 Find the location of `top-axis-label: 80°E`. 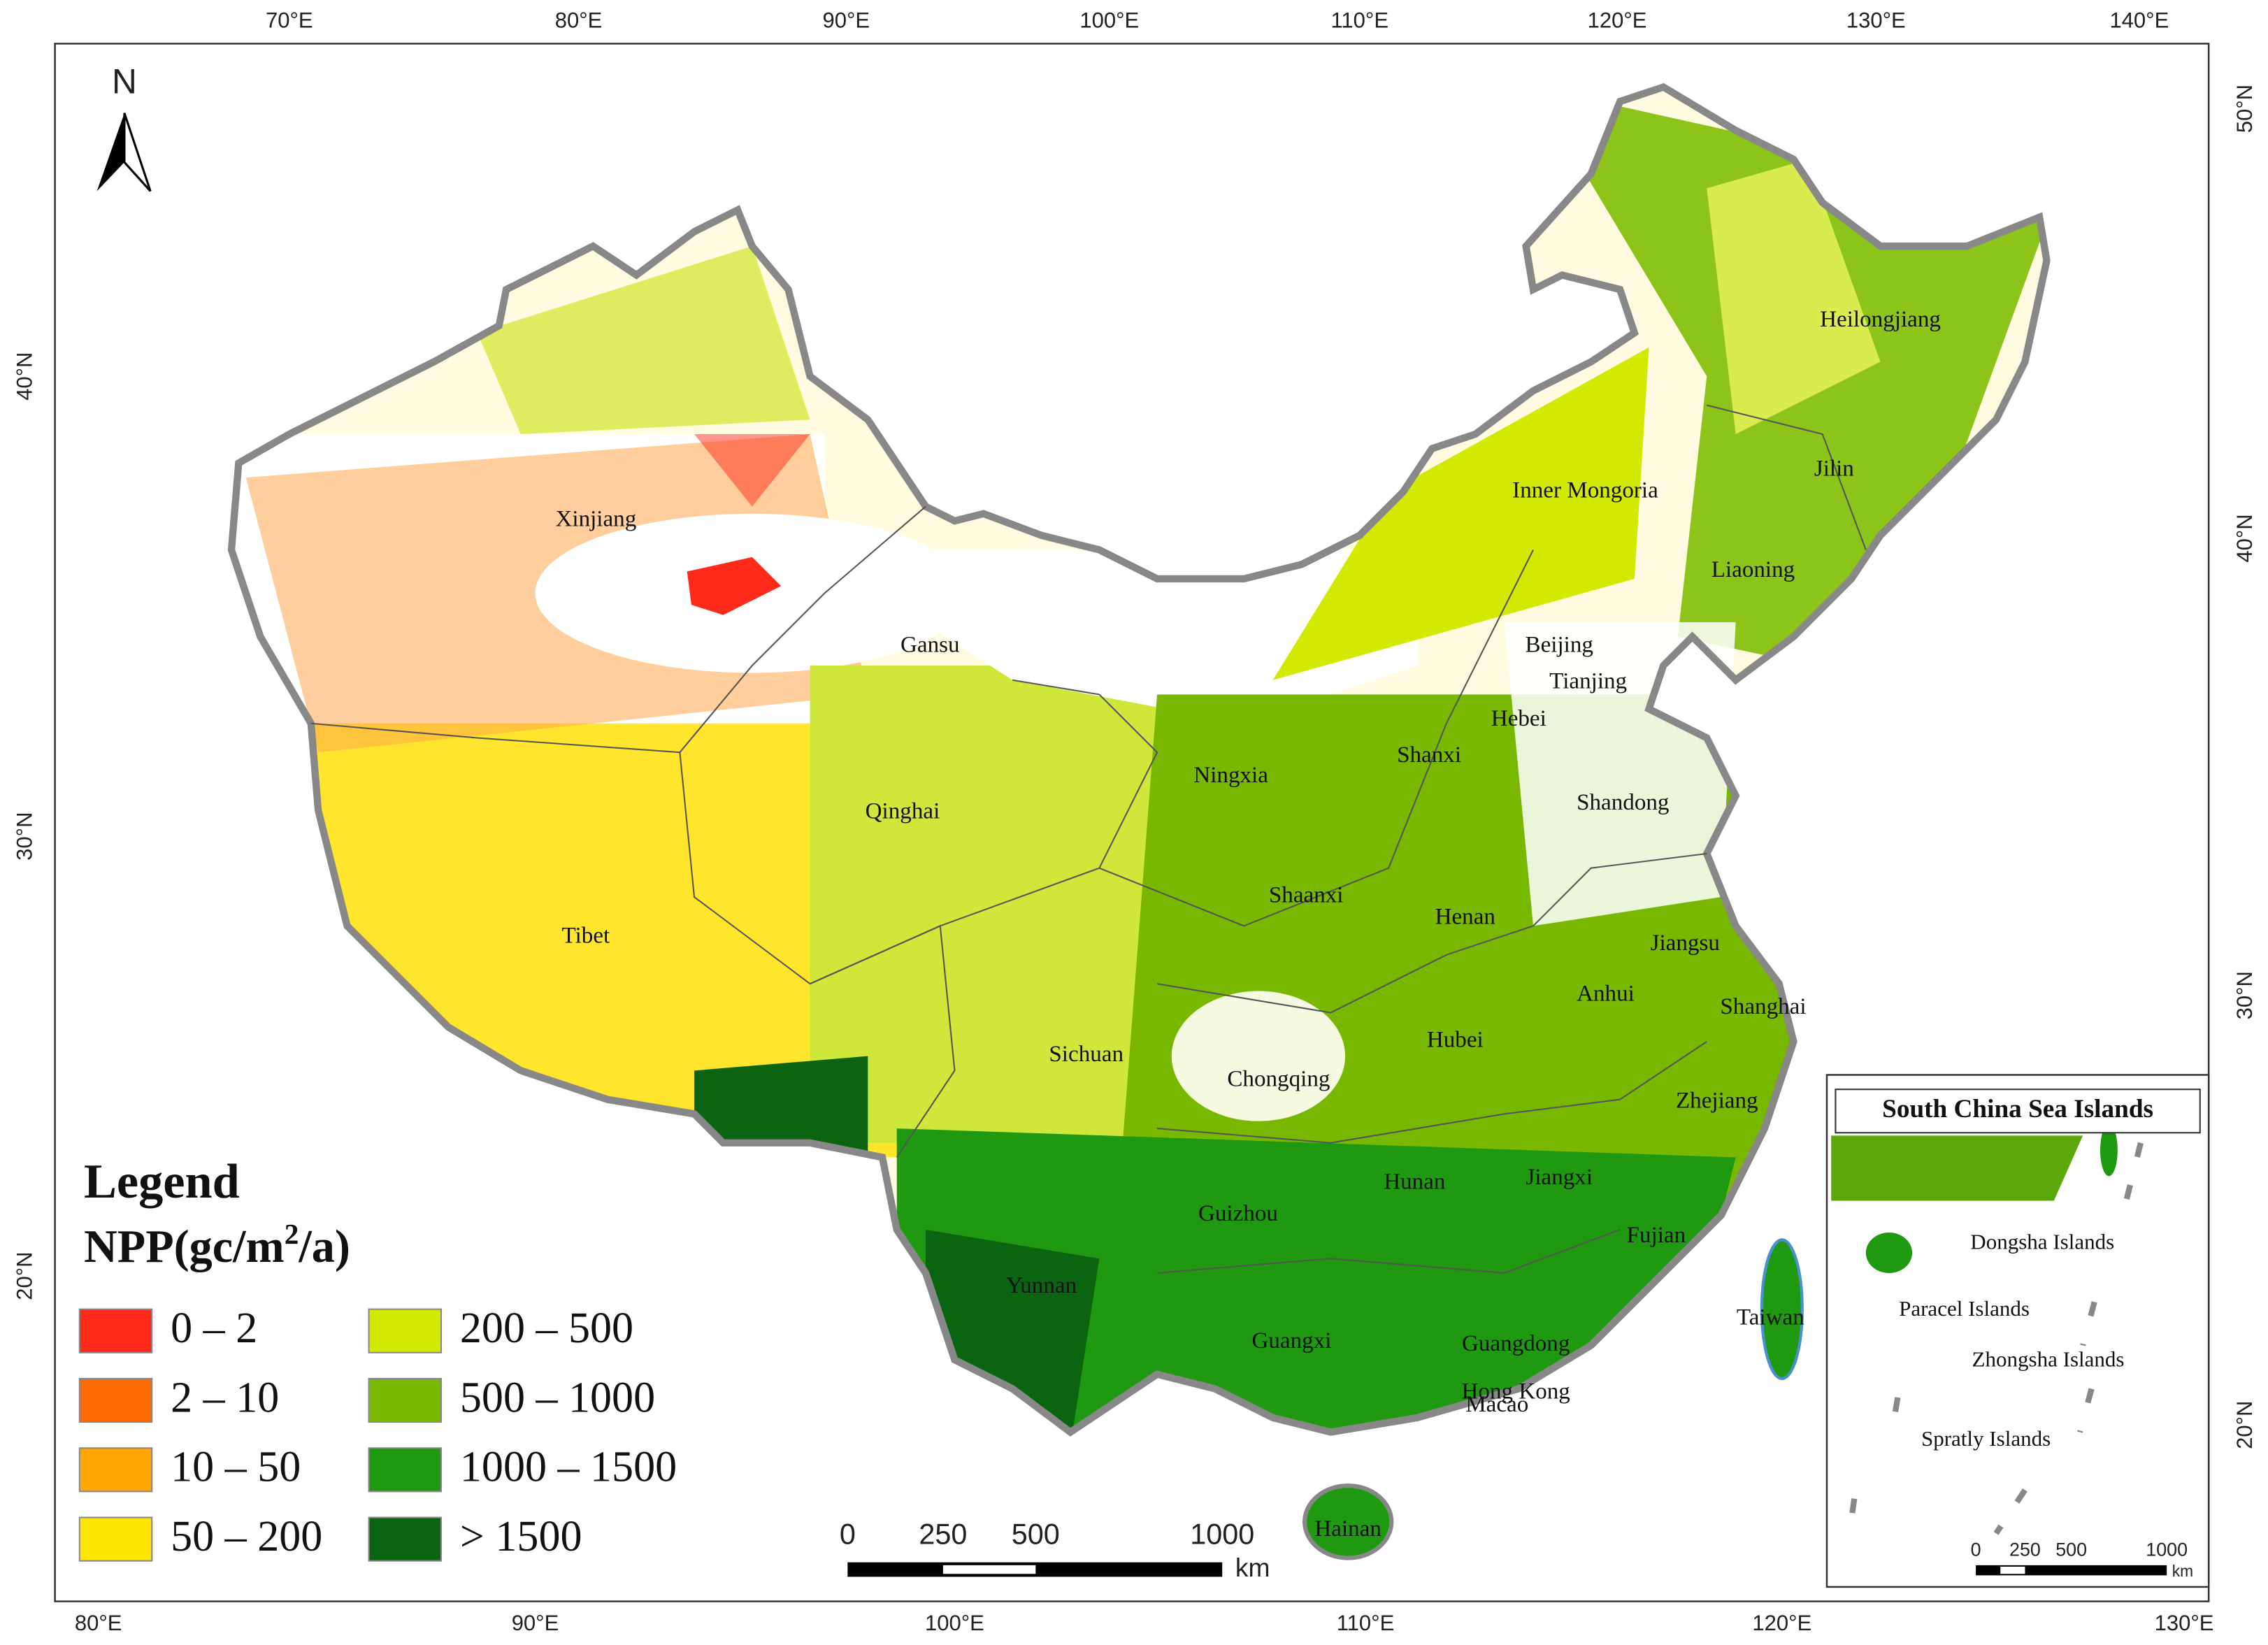

top-axis-label: 80°E is located at coordinates (579, 20).